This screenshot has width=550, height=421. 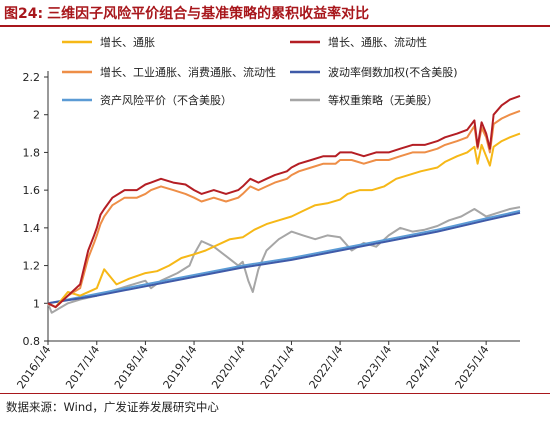 I want to click on x-tick-label: 2025/1/4, so click(x=472, y=367).